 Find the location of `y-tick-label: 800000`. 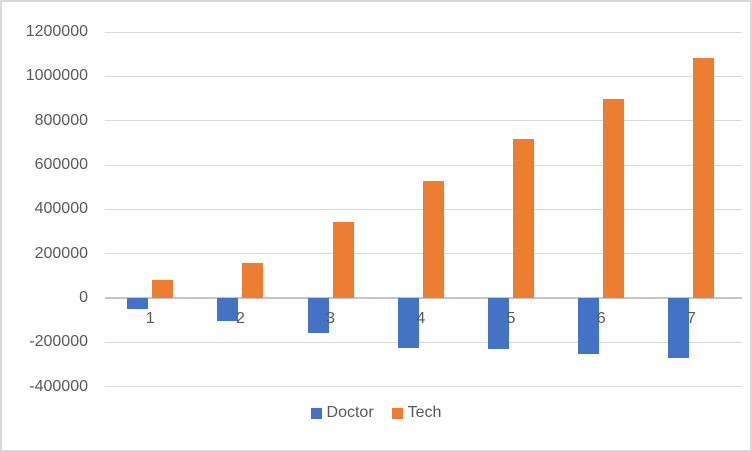

y-tick-label: 800000 is located at coordinates (61, 120).